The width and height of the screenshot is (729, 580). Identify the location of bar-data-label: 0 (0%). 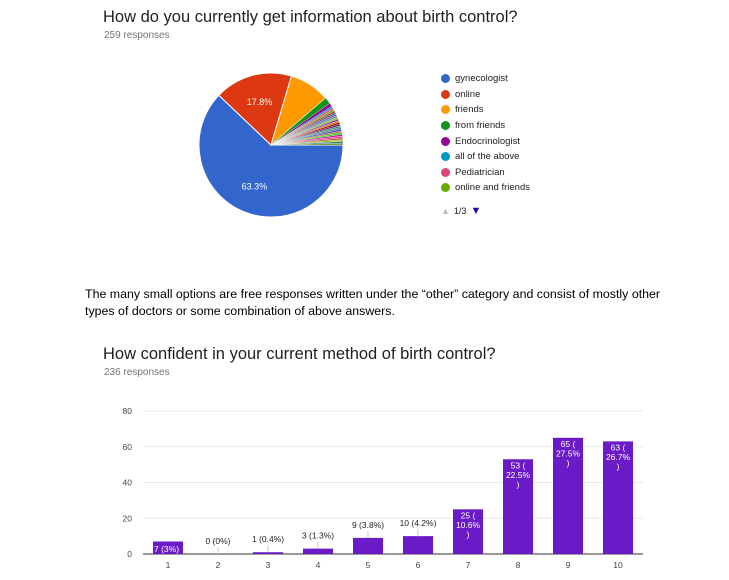
(217, 541).